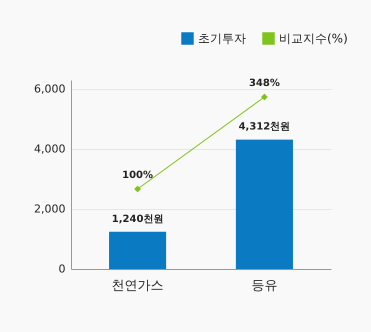 This screenshot has width=371, height=332. Describe the element at coordinates (264, 127) in the screenshot. I see `data-label: 4,312천원` at that location.